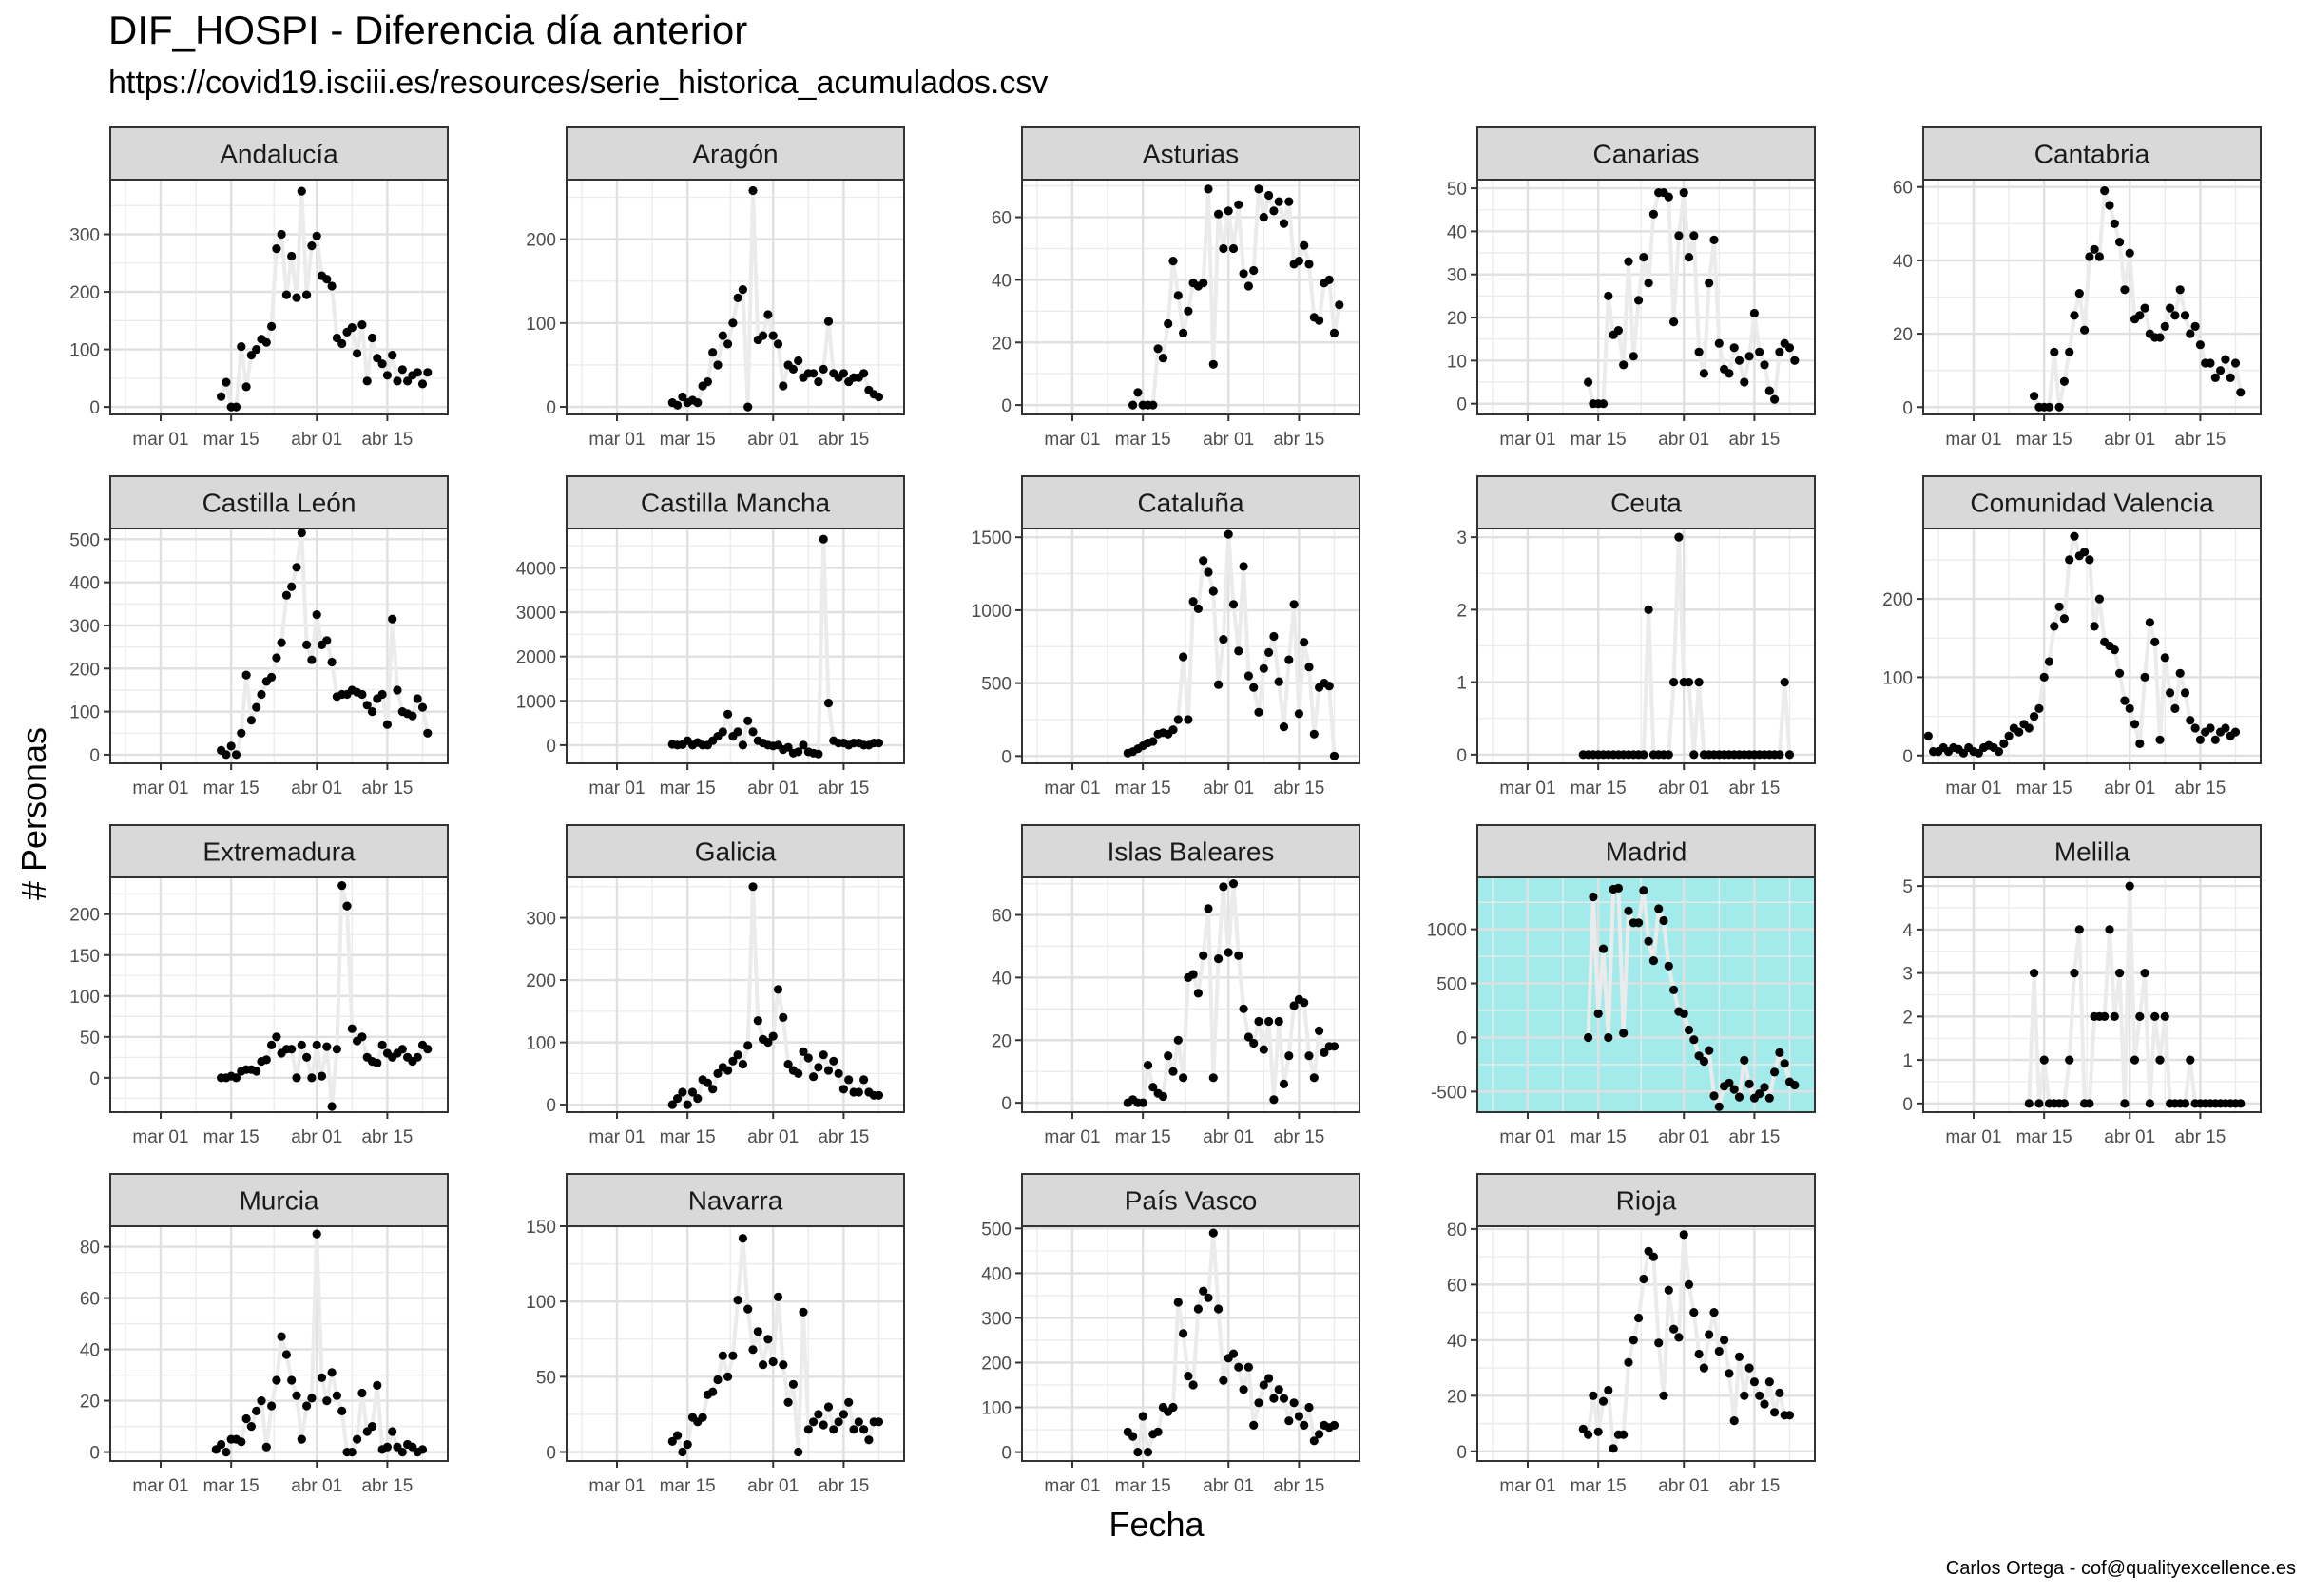  Describe the element at coordinates (279, 154) in the screenshot. I see `facet-label: Andalucía` at that location.